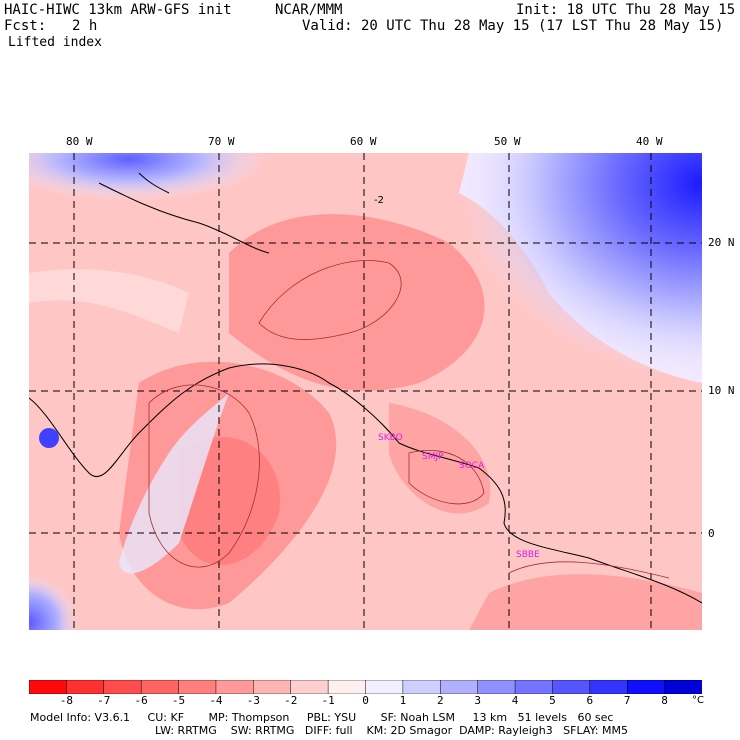 The width and height of the screenshot is (740, 740). What do you see at coordinates (379, 200) in the screenshot?
I see `contour-label: -2` at bounding box center [379, 200].